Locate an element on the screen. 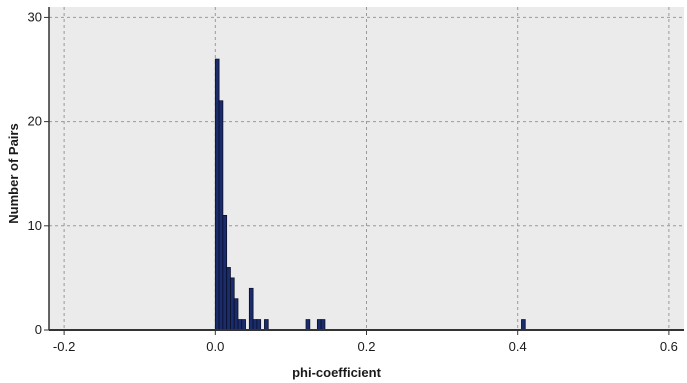 Image resolution: width=687 pixels, height=383 pixels. y-tick-label: 10 is located at coordinates (35, 225).